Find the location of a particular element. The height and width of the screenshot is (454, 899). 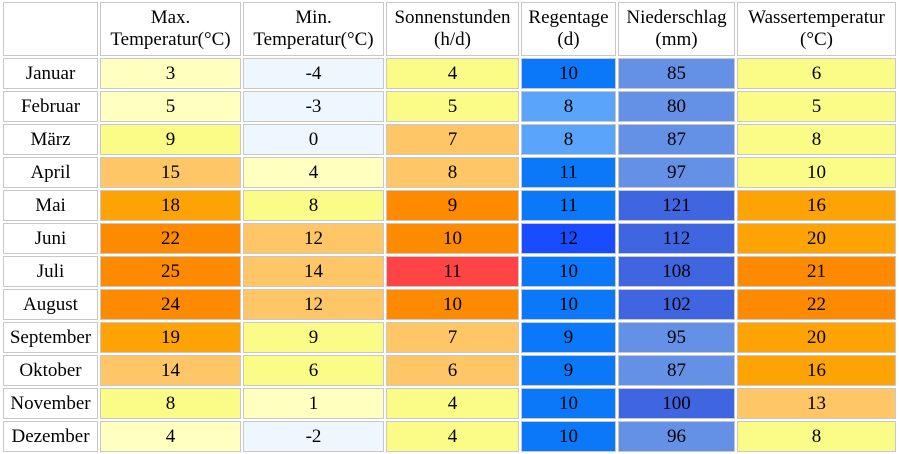

month-label: Juli is located at coordinates (50, 271).